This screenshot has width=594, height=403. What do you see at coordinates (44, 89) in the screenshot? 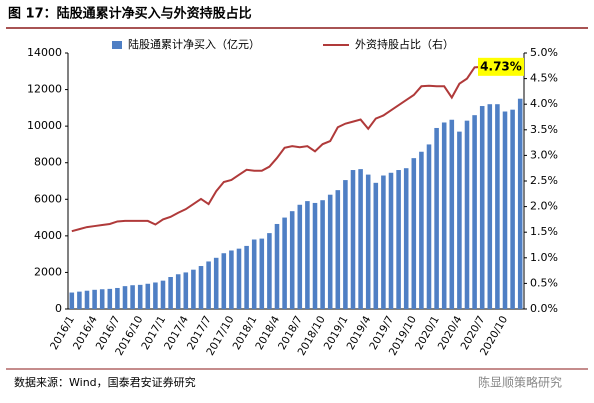
I see `y-tick-label: 12000` at bounding box center [44, 89].